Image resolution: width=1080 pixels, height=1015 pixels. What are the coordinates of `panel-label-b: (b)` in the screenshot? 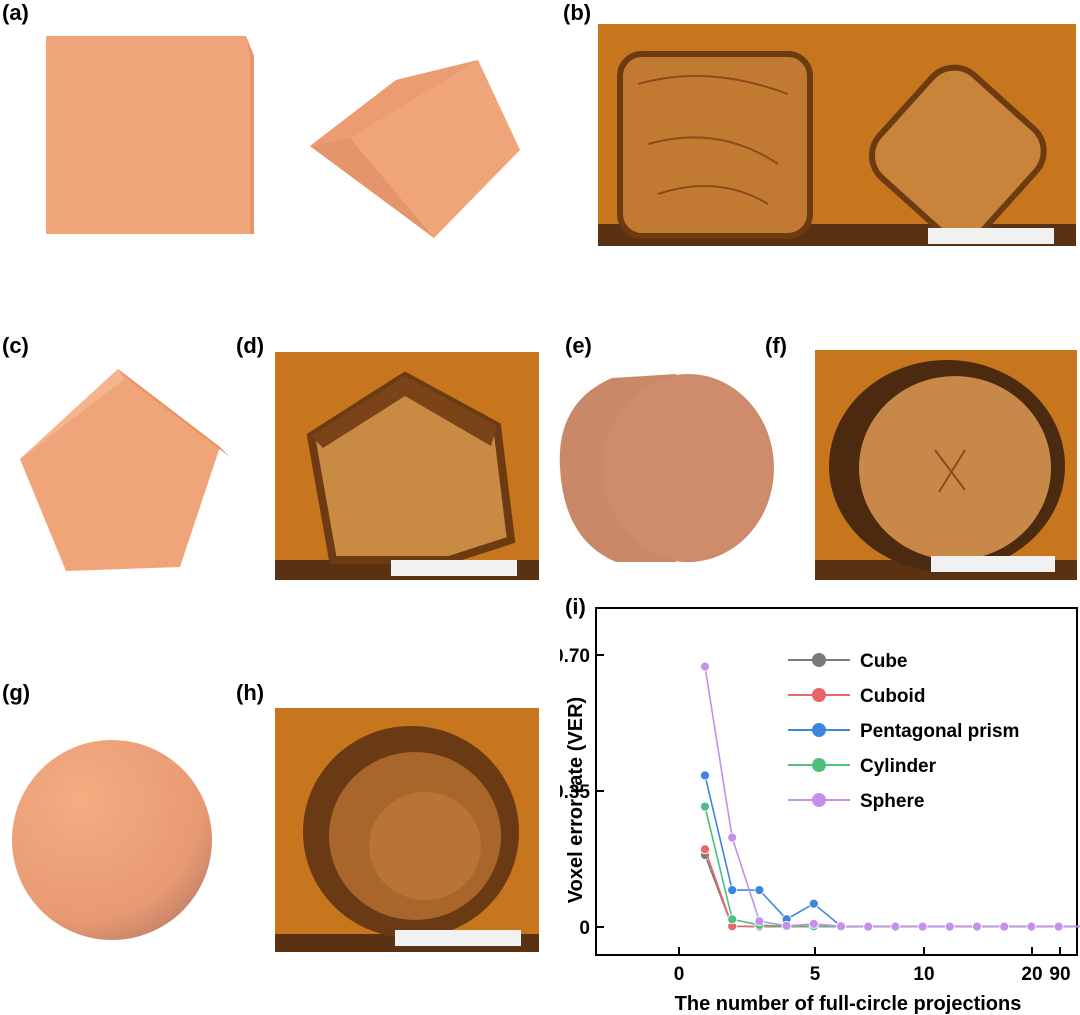 It's located at (577, 12).